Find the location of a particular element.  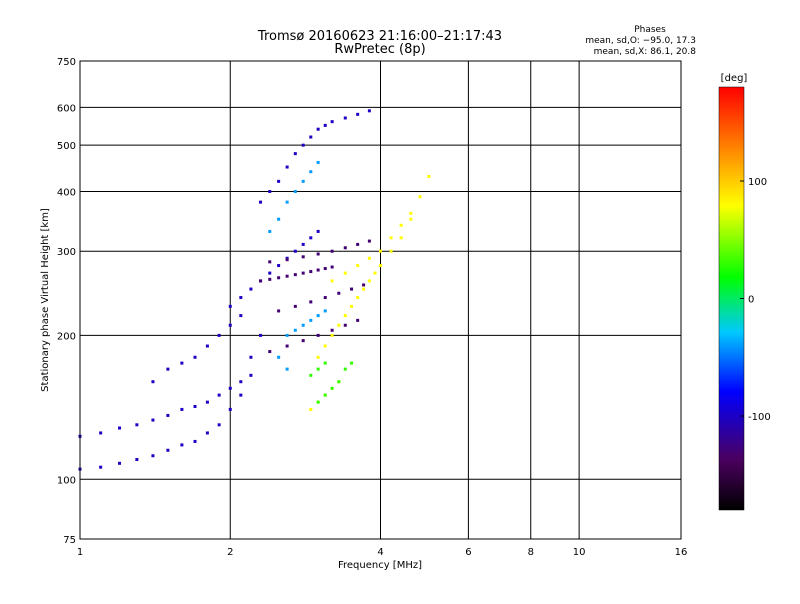

x-tick-label: 6 is located at coordinates (468, 552).